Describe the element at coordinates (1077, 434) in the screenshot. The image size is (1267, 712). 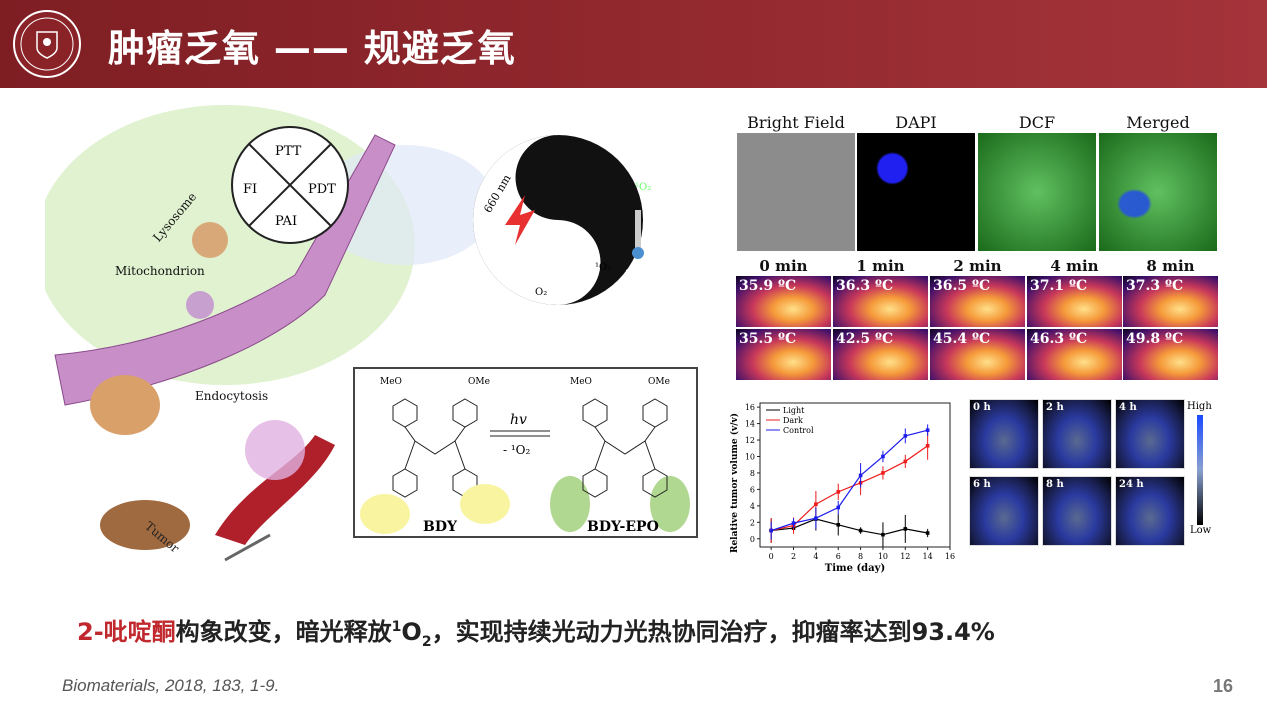
I see `ultrasound-image: 2 h` at that location.